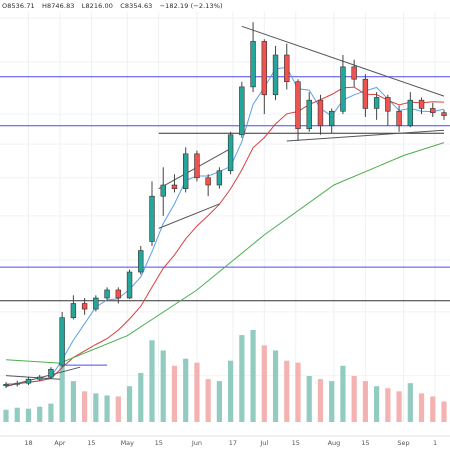  I want to click on ohlc-change: −182.19 (−2.13%), so click(191, 6).